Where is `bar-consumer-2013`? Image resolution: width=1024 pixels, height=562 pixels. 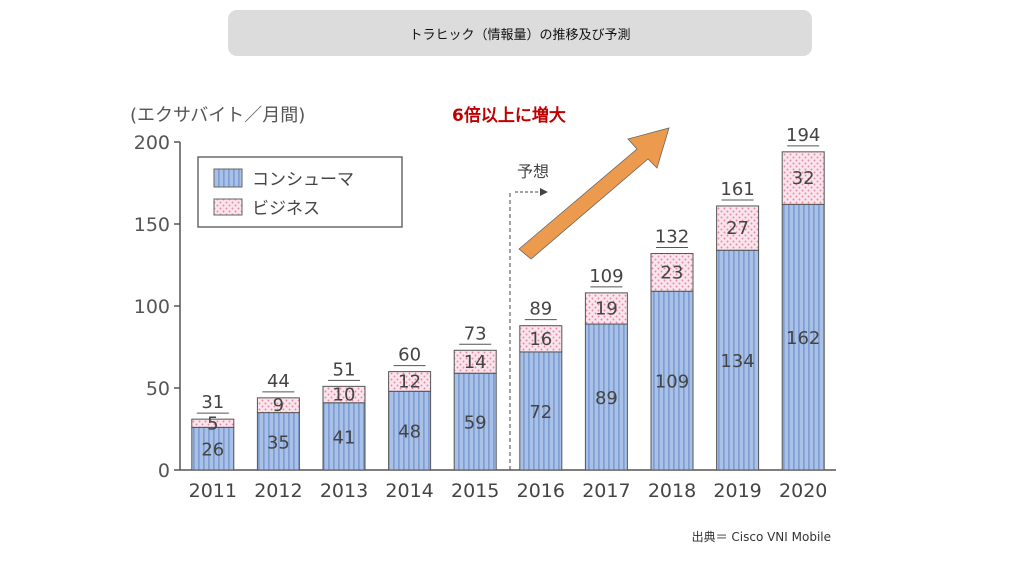
bar-consumer-2013 is located at coordinates (344, 436).